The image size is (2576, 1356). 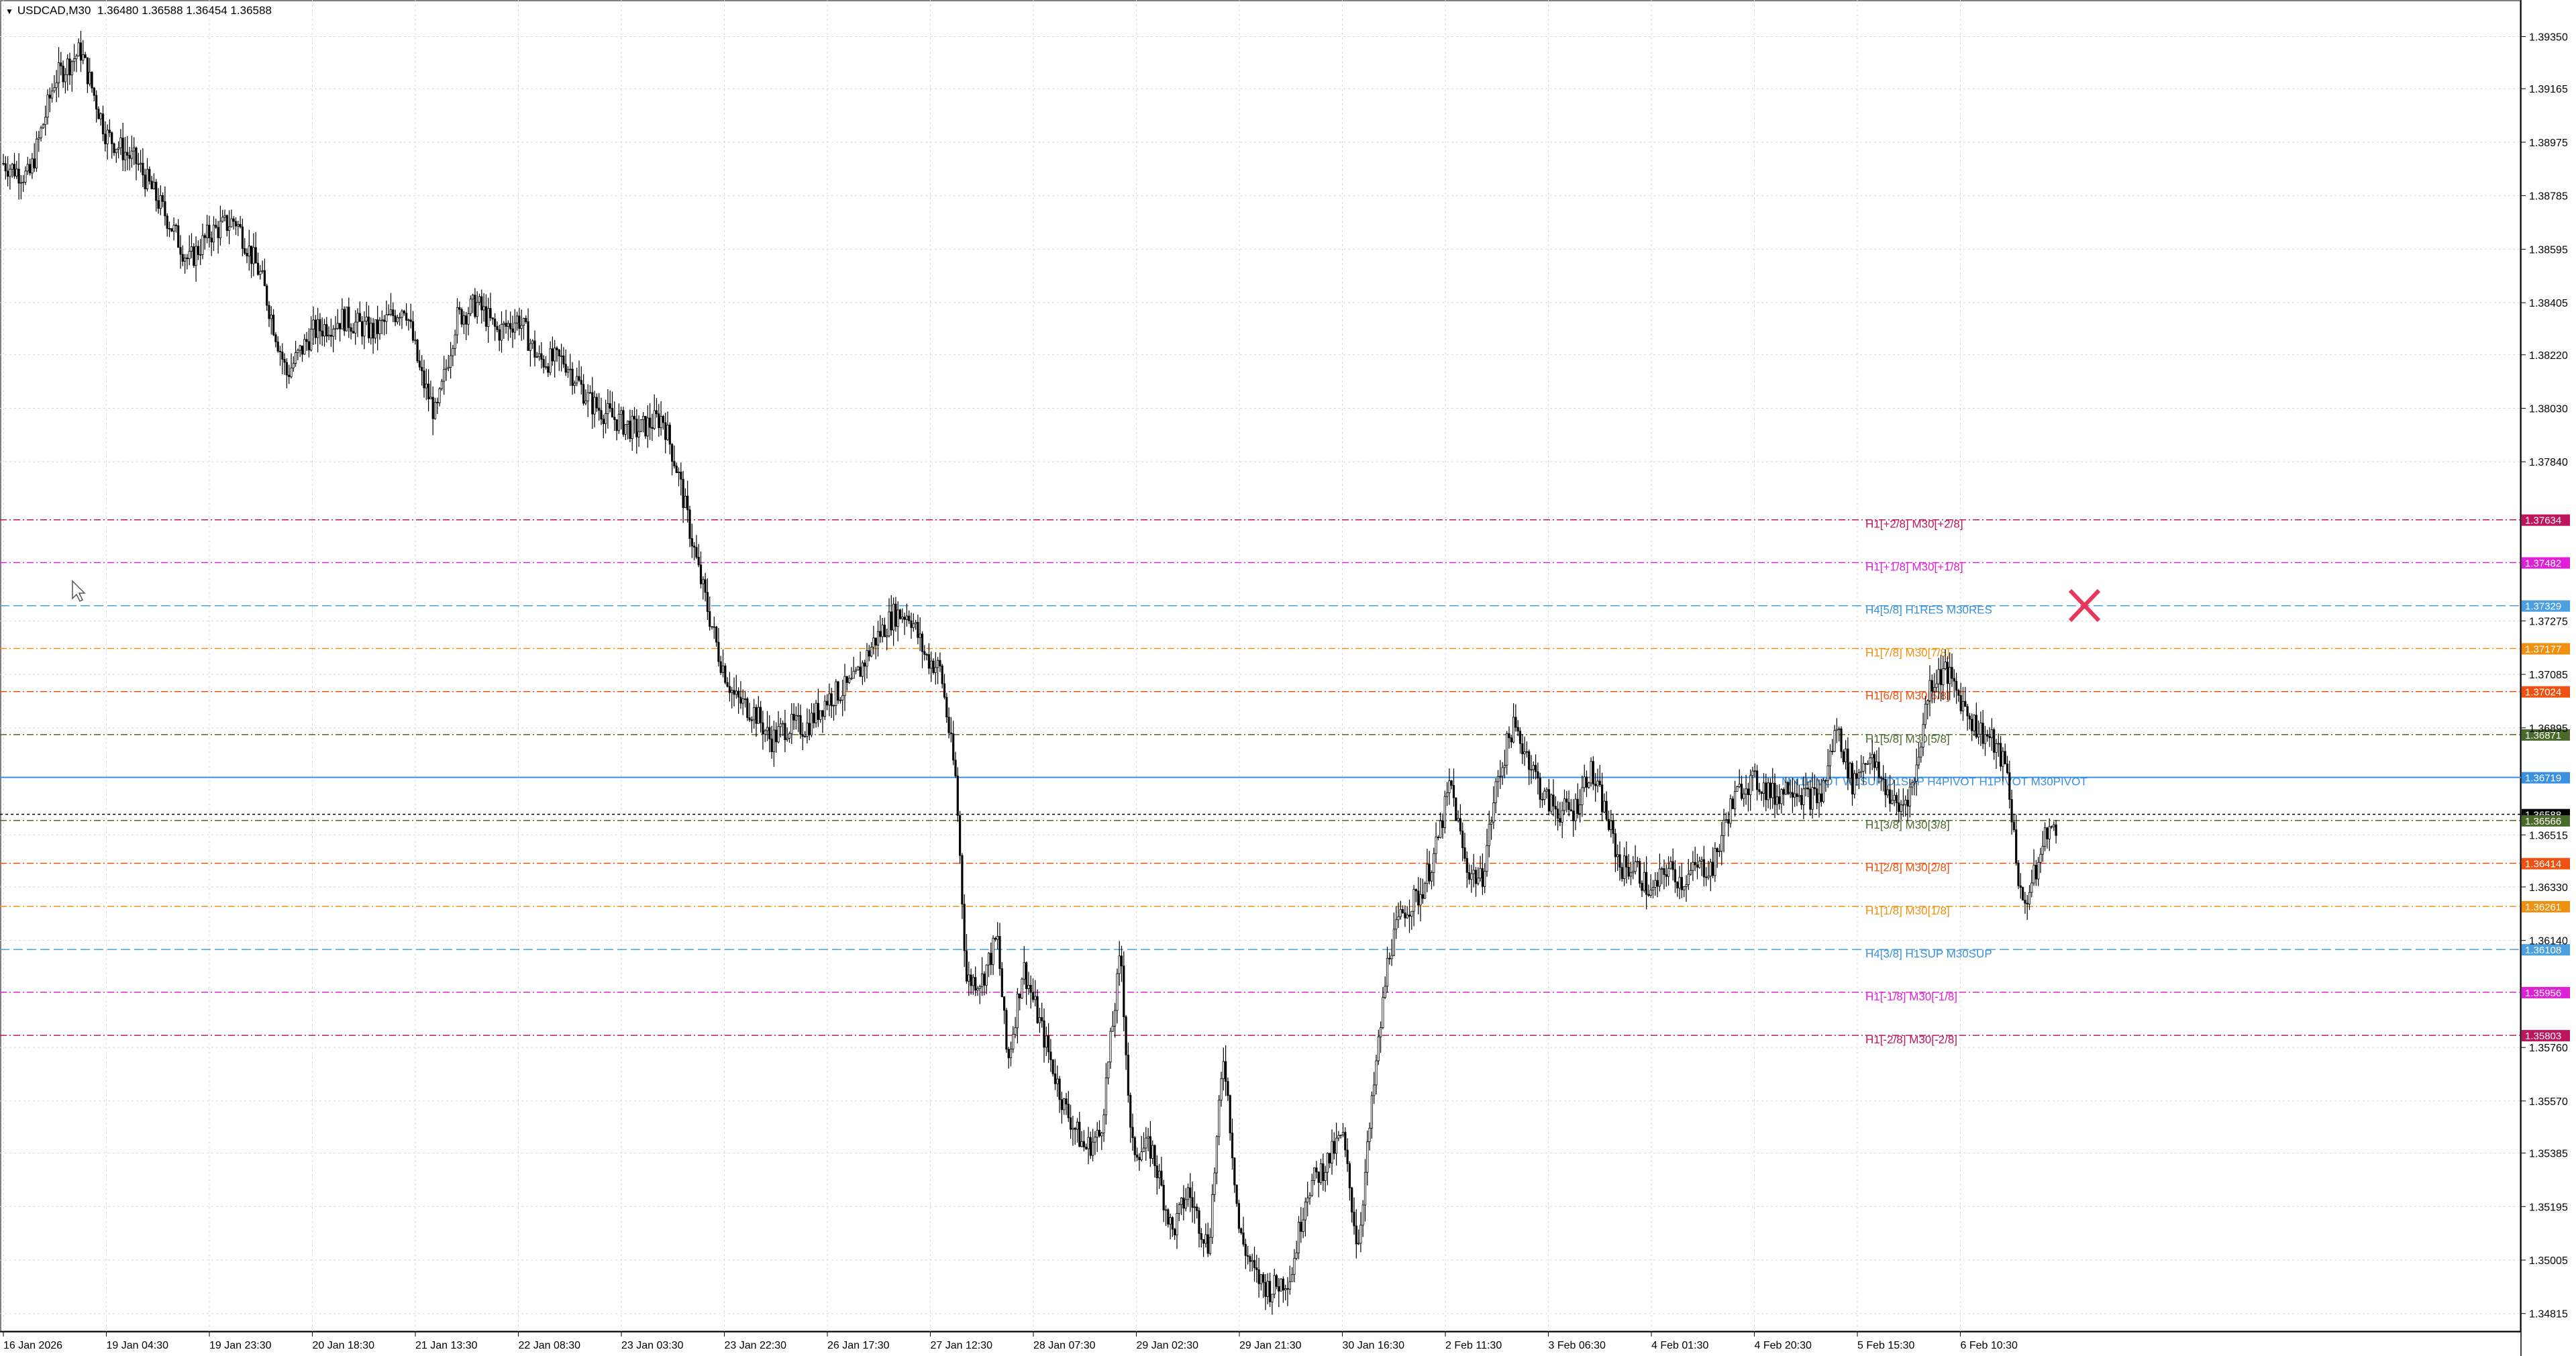 What do you see at coordinates (9, 11) in the screenshot?
I see `dropdown-triangle-icon: ▼` at bounding box center [9, 11].